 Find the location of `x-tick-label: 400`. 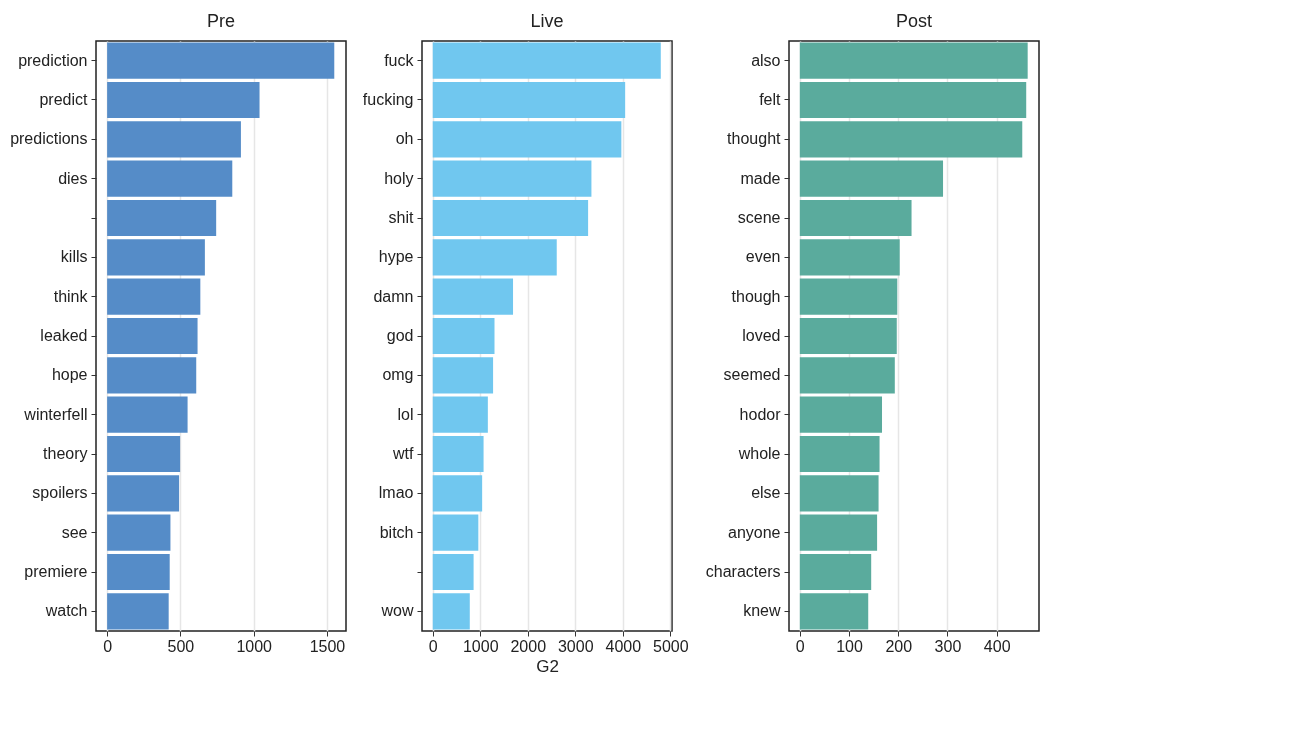

x-tick-label: 400 is located at coordinates (997, 646).